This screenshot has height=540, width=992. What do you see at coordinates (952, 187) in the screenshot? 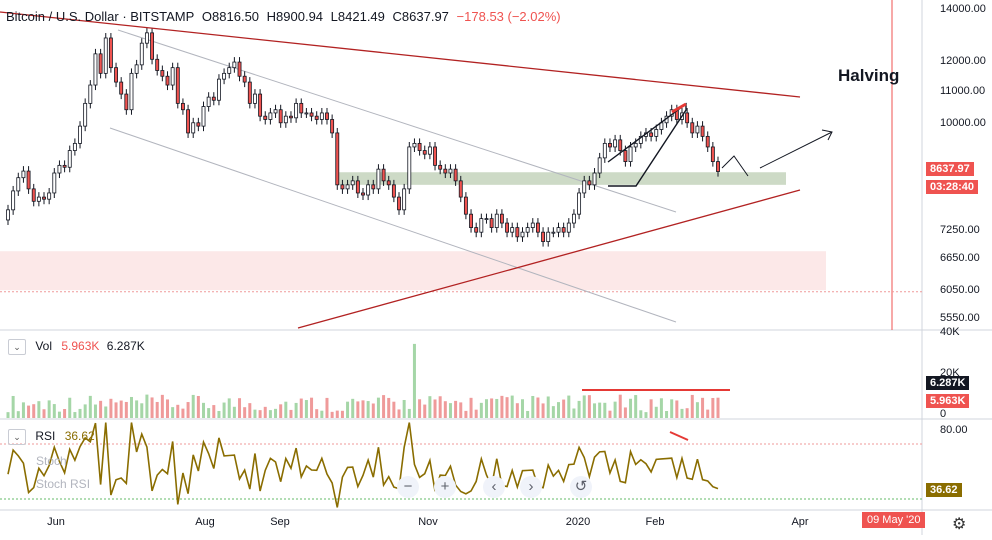
I see `countdown-badge: 03:28:40` at bounding box center [952, 187].